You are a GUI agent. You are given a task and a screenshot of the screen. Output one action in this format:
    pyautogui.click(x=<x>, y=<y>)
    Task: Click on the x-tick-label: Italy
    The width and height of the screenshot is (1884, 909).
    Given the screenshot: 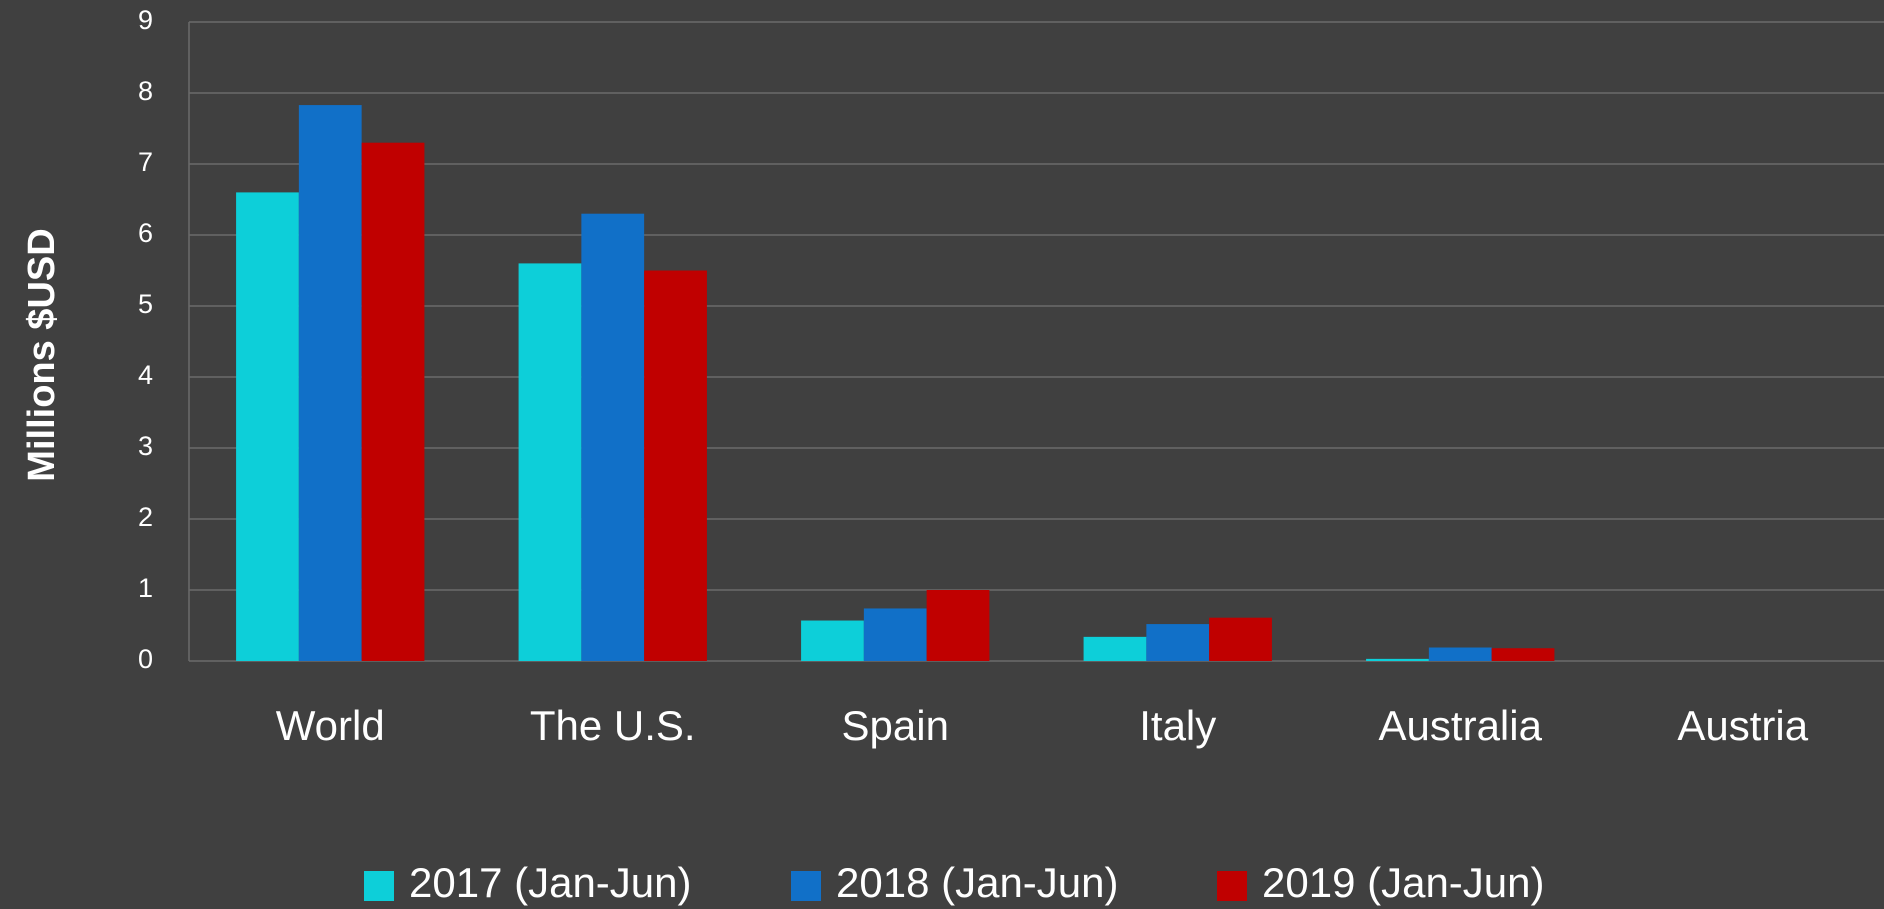 What is the action you would take?
    pyautogui.click(x=1177, y=725)
    